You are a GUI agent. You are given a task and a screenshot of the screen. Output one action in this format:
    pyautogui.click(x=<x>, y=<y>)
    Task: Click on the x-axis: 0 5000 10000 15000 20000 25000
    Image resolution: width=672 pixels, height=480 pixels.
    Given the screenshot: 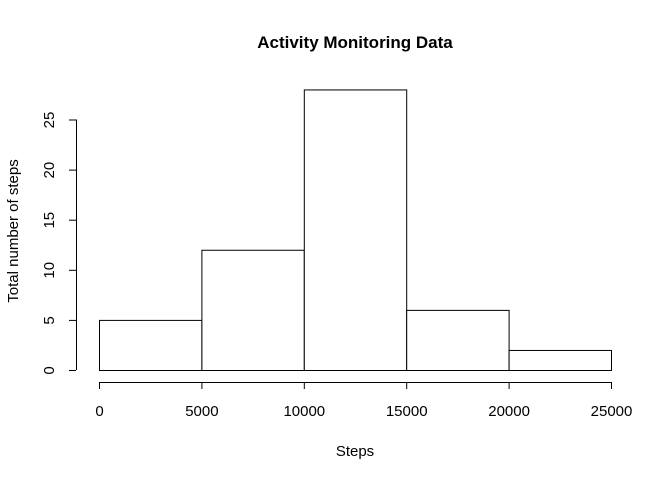 What is the action you would take?
    pyautogui.click(x=363, y=401)
    